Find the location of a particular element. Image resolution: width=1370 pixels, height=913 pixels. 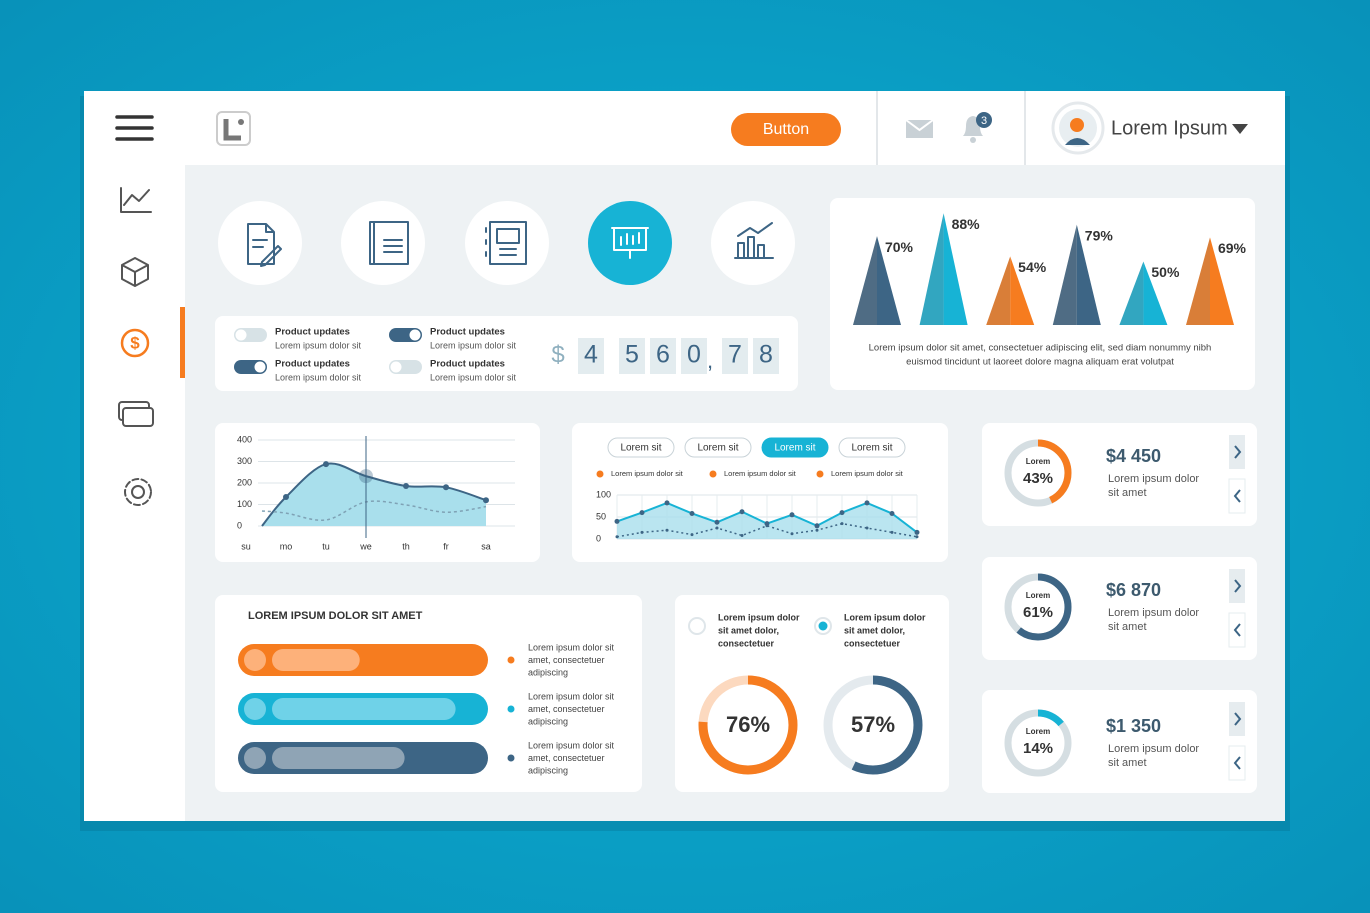

radio-text: consectetuer is located at coordinates (872, 643).